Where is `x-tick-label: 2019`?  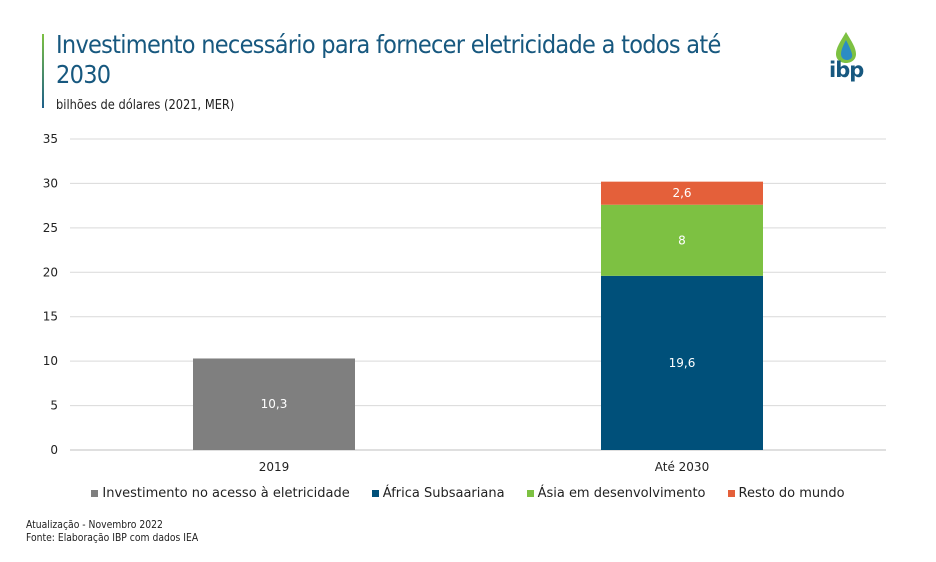
x-tick-label: 2019 is located at coordinates (274, 467).